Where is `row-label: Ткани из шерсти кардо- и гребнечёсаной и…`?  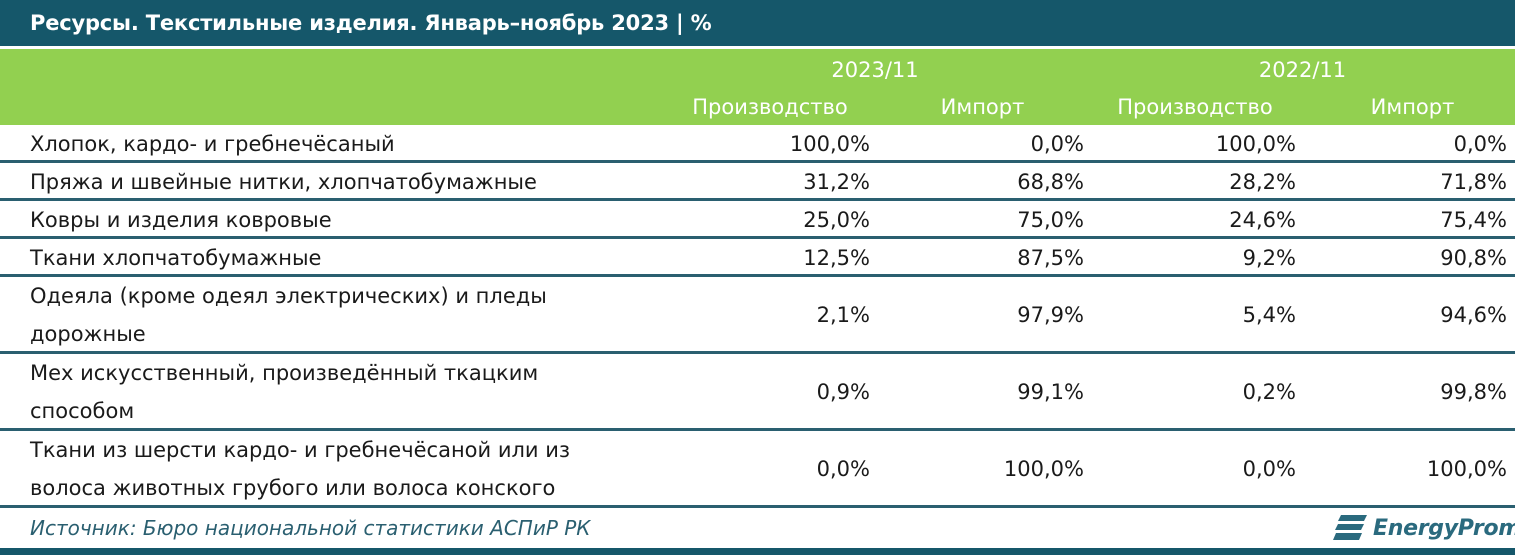
row-label: Ткани из шерсти кардо- и гребнечёсаной и… is located at coordinates (350, 469).